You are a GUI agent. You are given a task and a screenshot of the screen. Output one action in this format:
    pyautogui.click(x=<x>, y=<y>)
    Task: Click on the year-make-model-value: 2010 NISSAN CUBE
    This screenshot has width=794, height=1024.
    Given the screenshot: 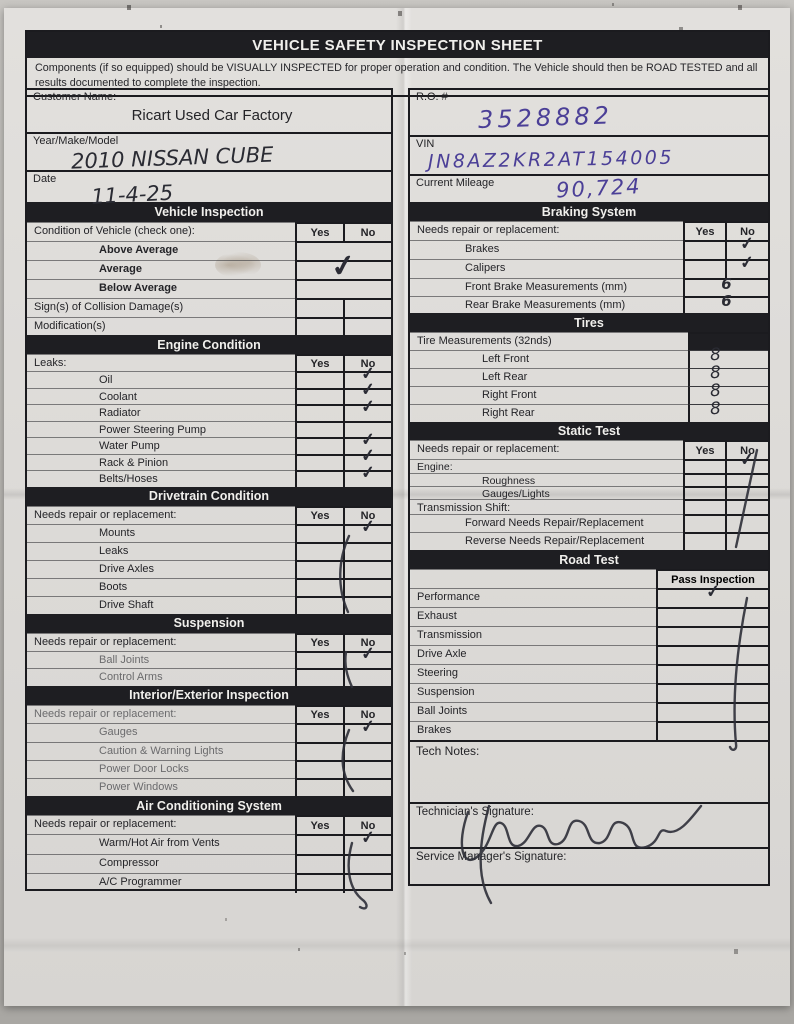 What is the action you would take?
    pyautogui.click(x=172, y=158)
    